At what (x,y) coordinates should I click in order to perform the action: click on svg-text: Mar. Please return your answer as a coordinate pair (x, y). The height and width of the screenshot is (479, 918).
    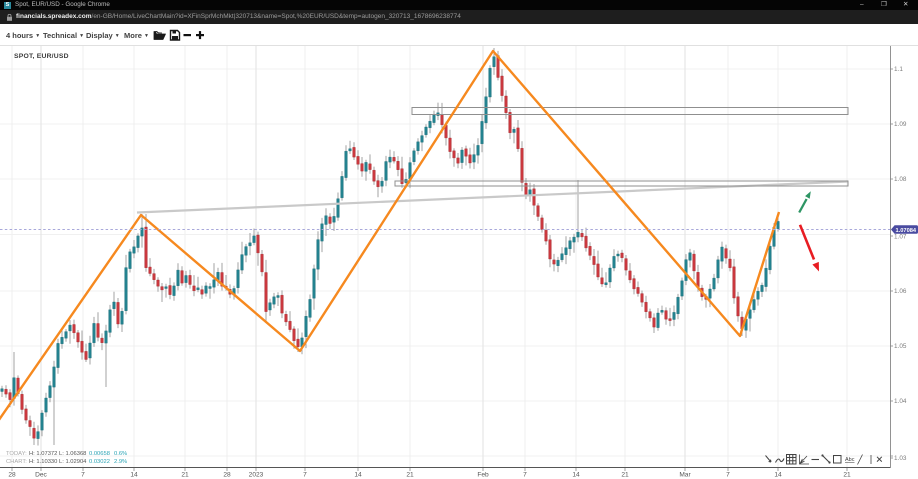
    Looking at the image, I should click on (685, 475).